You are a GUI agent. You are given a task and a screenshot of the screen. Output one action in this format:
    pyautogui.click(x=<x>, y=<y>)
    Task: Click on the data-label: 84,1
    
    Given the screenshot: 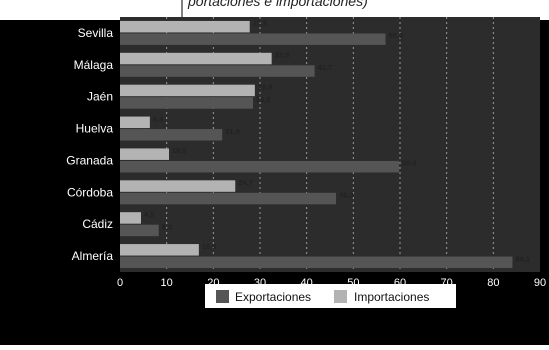 What is the action you would take?
    pyautogui.click(x=522, y=258)
    